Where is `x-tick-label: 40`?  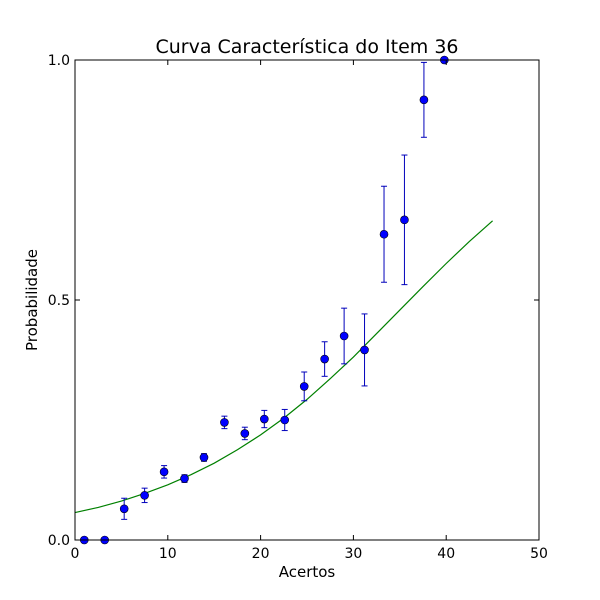 x-tick-label: 40 is located at coordinates (446, 554).